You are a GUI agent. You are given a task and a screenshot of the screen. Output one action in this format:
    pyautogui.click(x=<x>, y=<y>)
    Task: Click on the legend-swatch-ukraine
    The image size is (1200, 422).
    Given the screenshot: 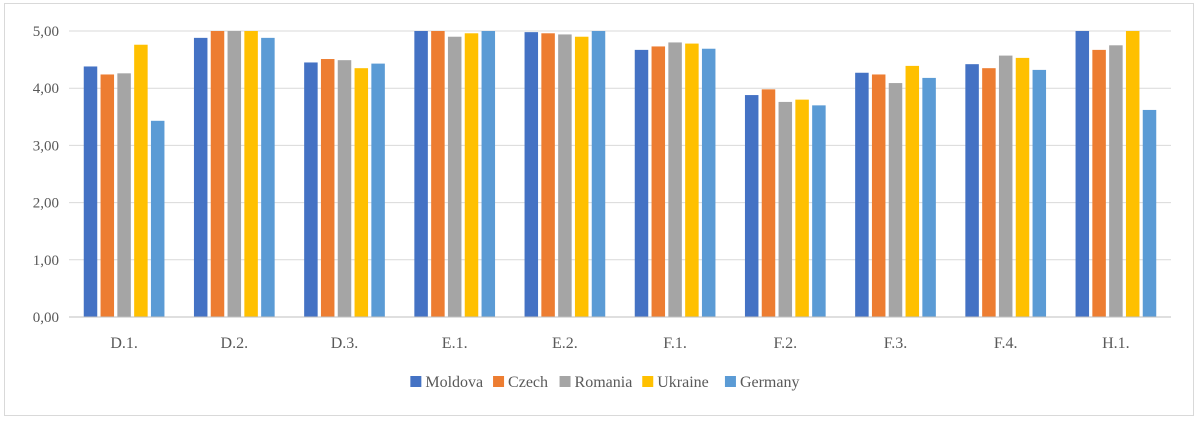 What is the action you would take?
    pyautogui.click(x=648, y=381)
    